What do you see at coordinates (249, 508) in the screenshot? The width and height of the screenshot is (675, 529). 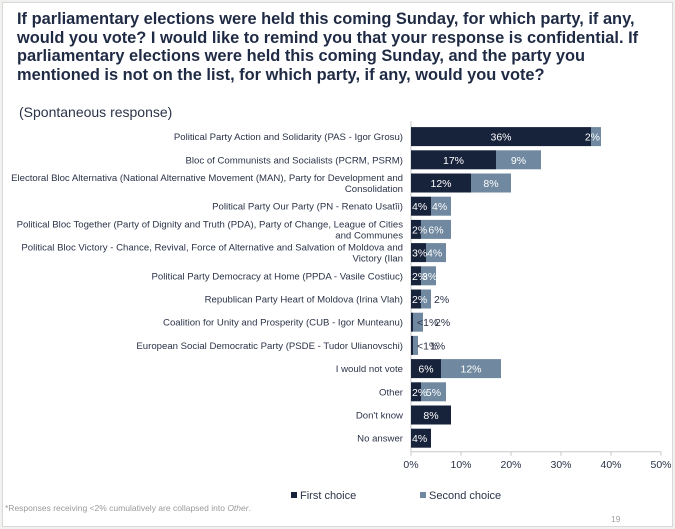 I see `footnote-suffix: .` at bounding box center [249, 508].